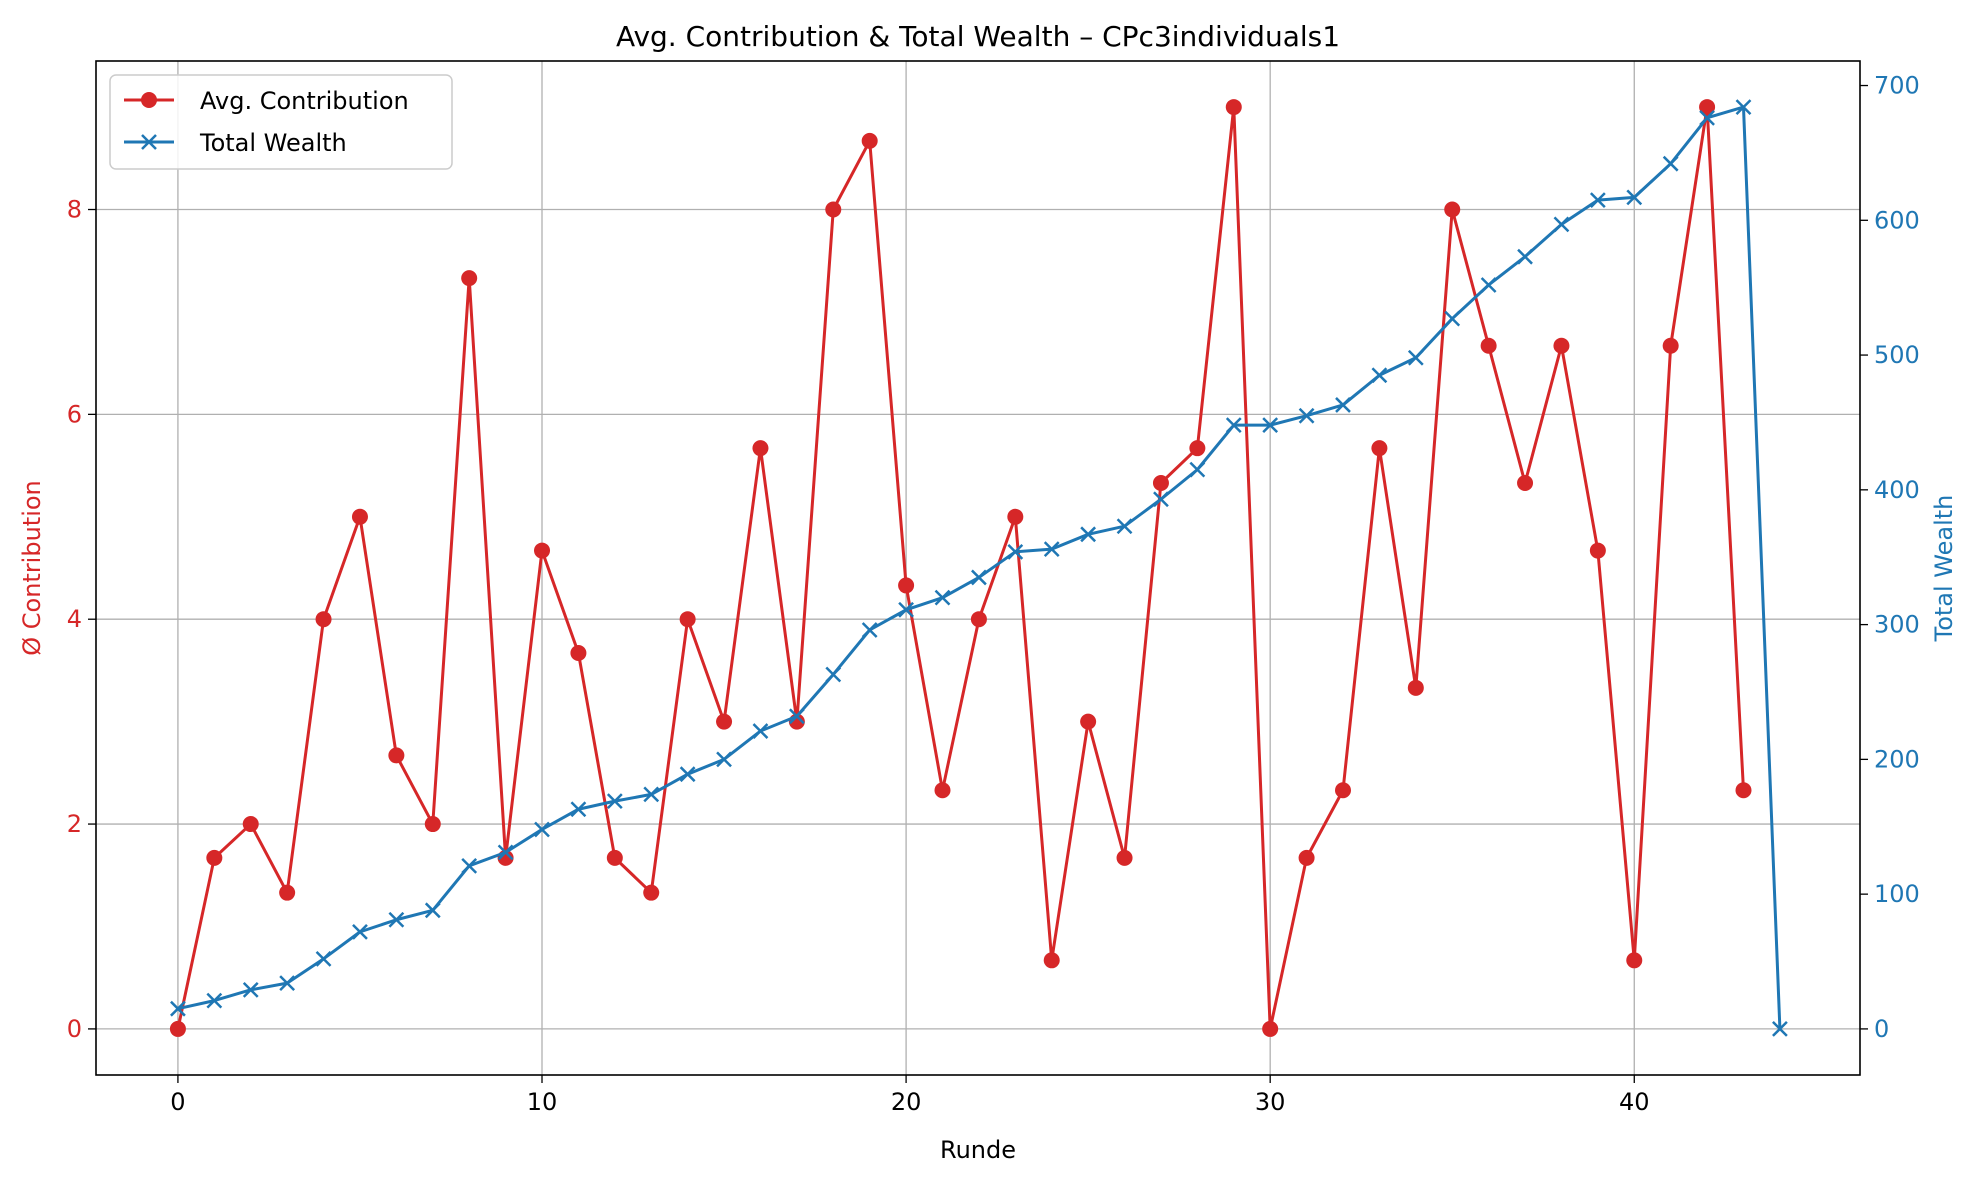  I want to click on legend-box, so click(281, 122).